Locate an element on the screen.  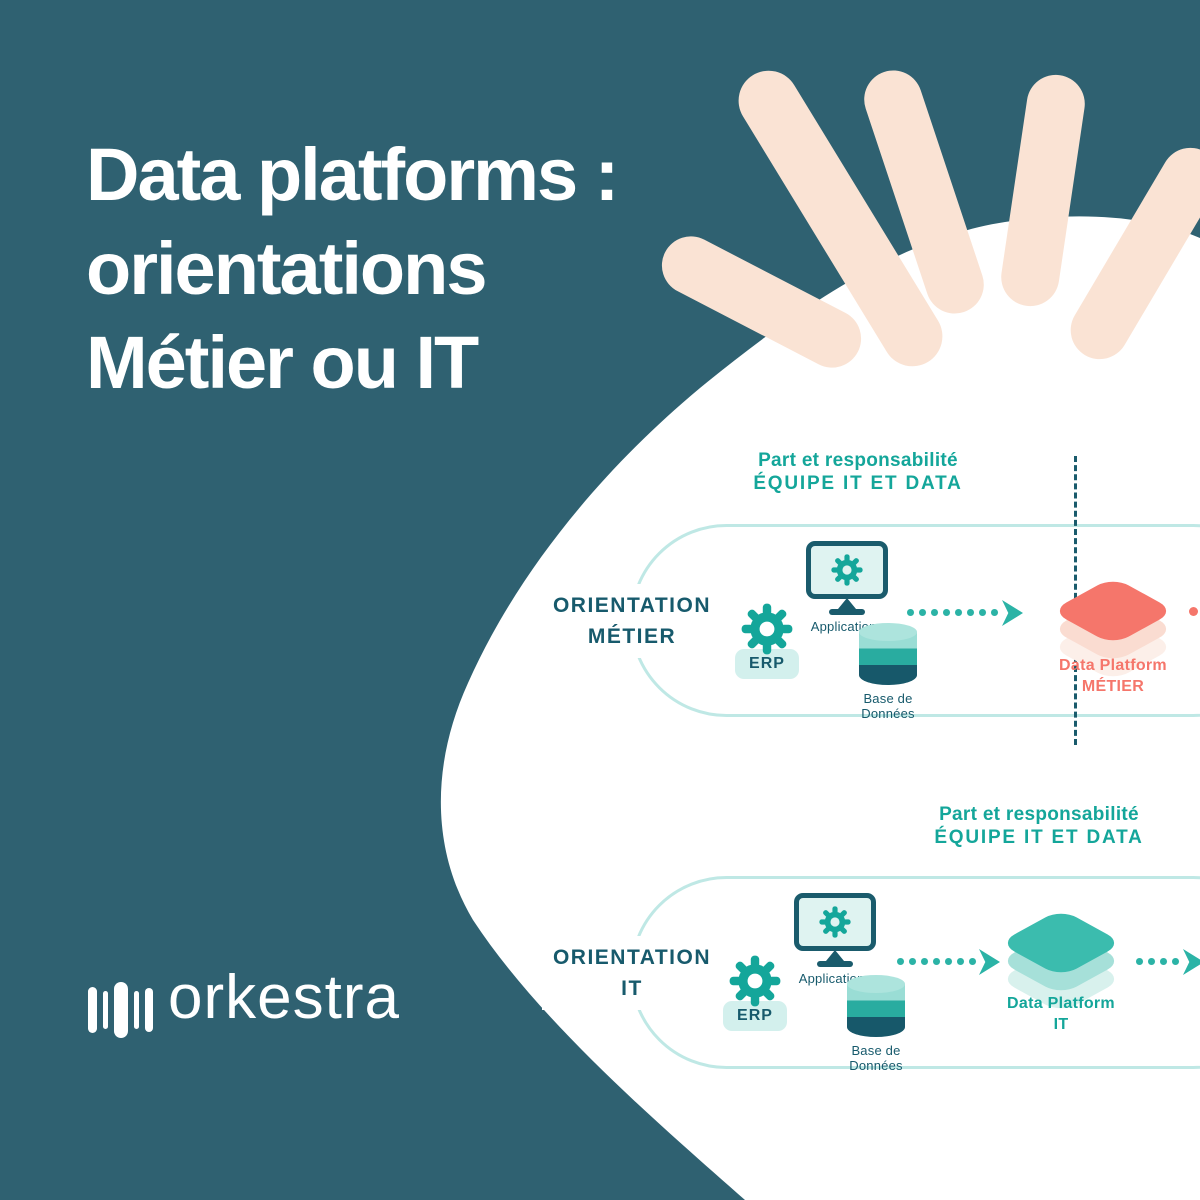
orkestra-logo-bars-icon is located at coordinates (120, 1010).